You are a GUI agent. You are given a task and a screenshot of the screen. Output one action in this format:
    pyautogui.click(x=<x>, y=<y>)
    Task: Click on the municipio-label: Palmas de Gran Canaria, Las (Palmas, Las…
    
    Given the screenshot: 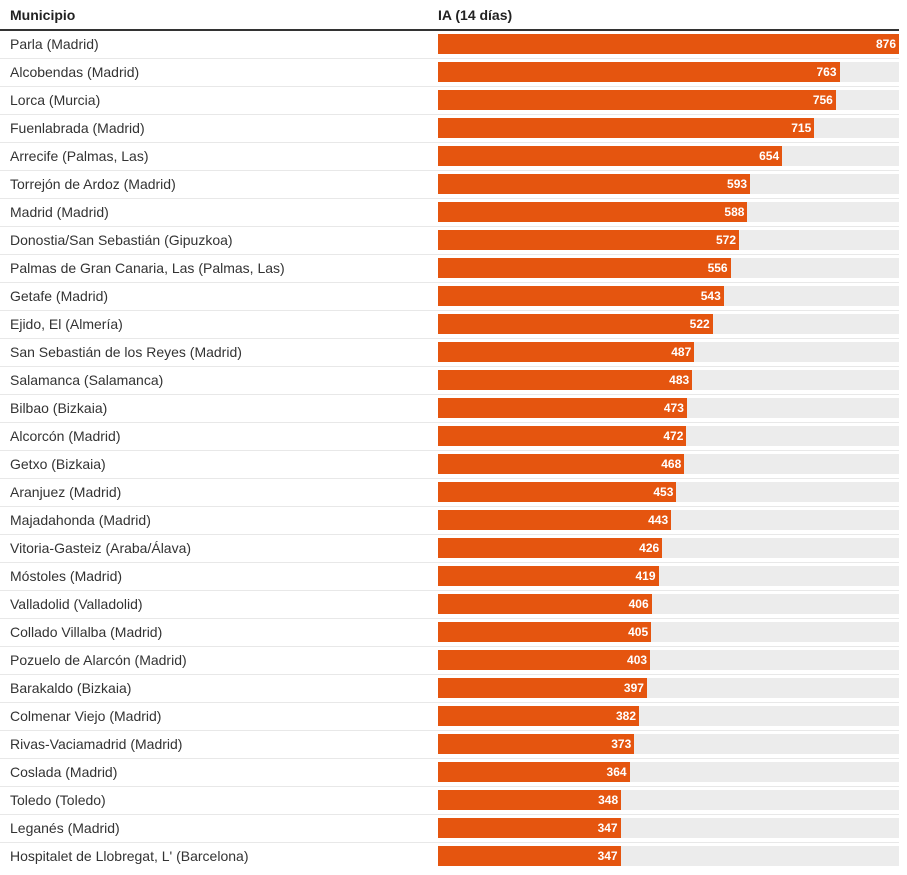 What is the action you would take?
    pyautogui.click(x=147, y=268)
    